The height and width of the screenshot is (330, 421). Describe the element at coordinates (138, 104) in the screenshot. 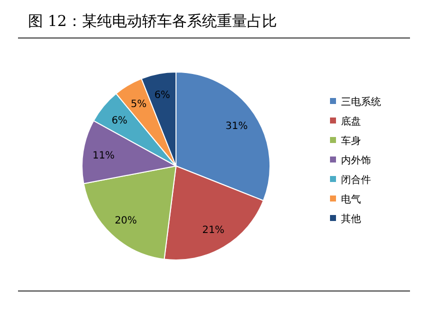

I see `data-label: 5%` at that location.